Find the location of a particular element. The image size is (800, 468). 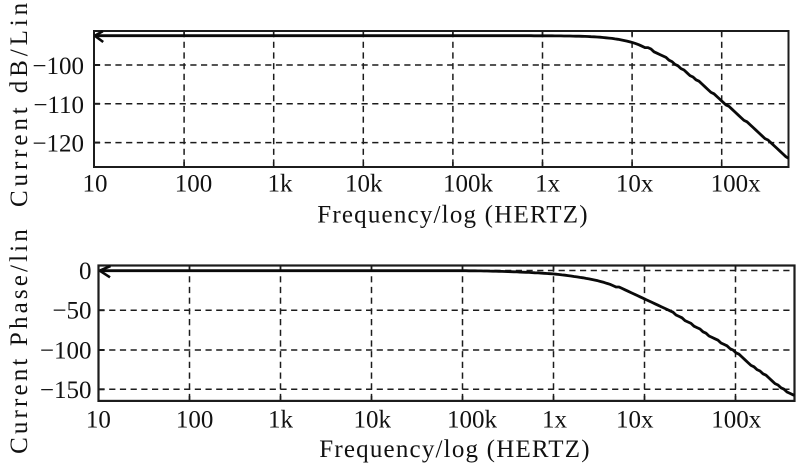

svg-text: −50 is located at coordinates (71, 311).